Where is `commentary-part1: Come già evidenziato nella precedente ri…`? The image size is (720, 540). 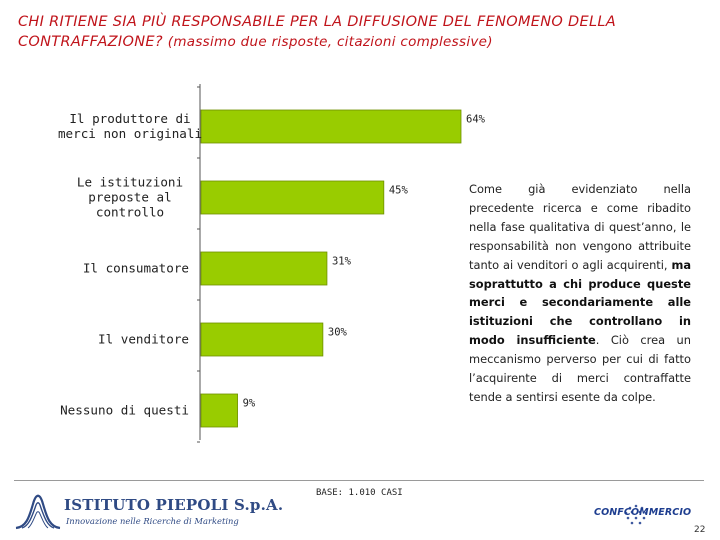 commentary-part1: Come già evidenziato nella precedente ri… is located at coordinates (580, 227).